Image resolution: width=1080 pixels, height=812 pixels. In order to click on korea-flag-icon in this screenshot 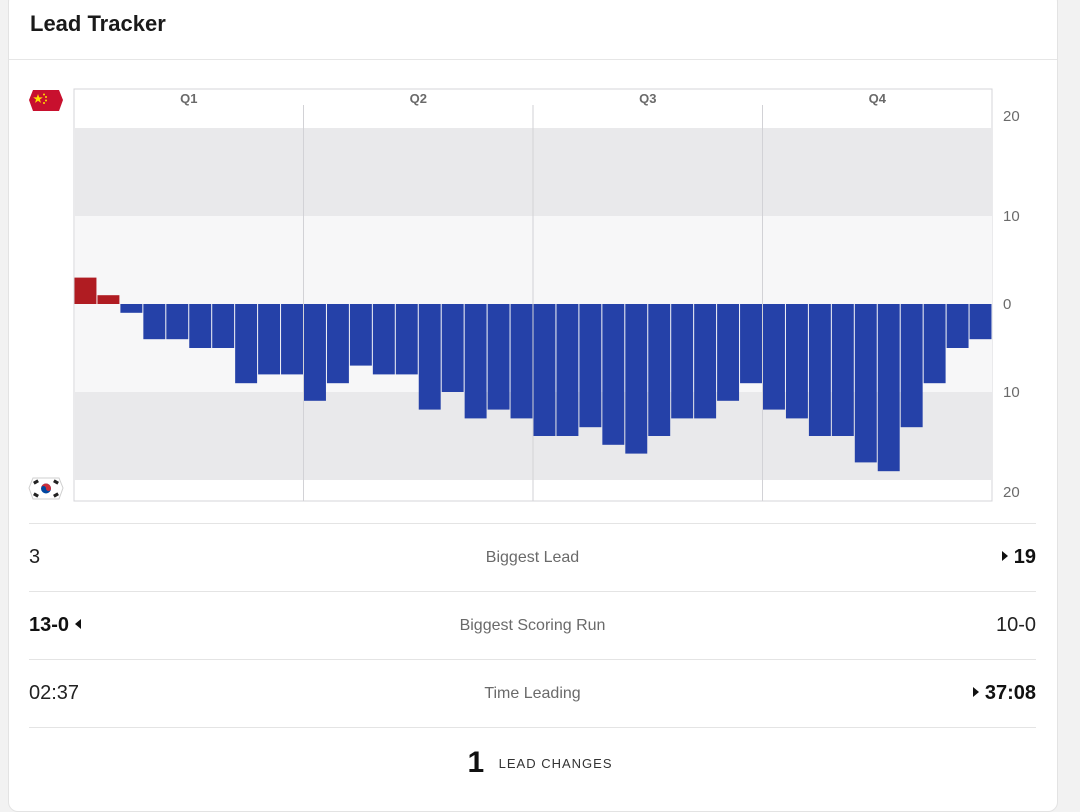, I will do `click(46, 488)`.